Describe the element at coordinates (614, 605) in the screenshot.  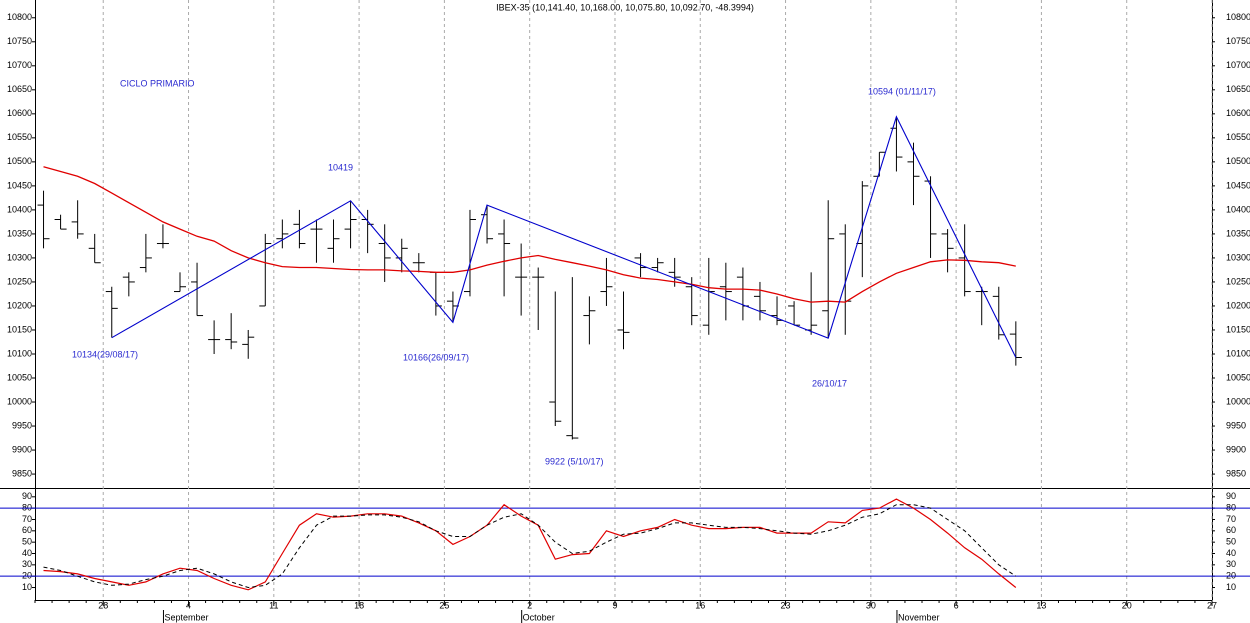
I see `x-tick-label: 9` at that location.